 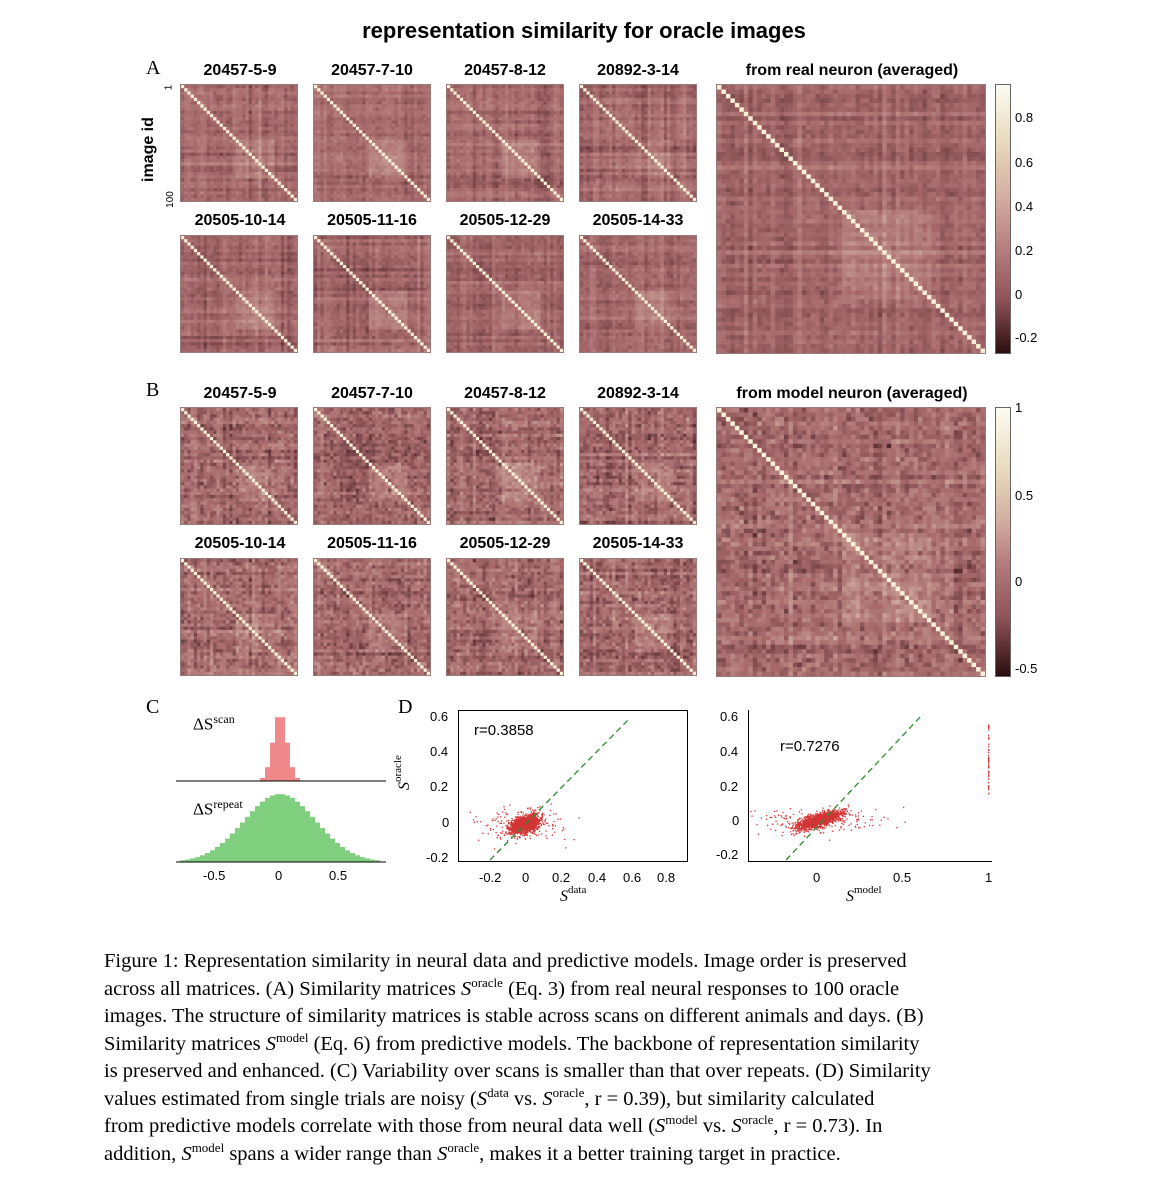 I want to click on matrix-title: 20892-3-14, so click(x=638, y=394).